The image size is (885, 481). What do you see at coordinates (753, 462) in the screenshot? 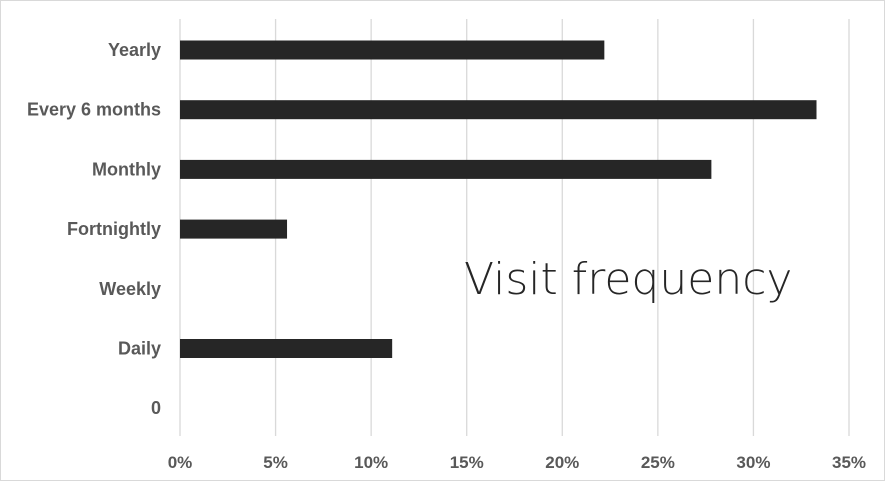
I see `x-tick-label: 30%` at bounding box center [753, 462].